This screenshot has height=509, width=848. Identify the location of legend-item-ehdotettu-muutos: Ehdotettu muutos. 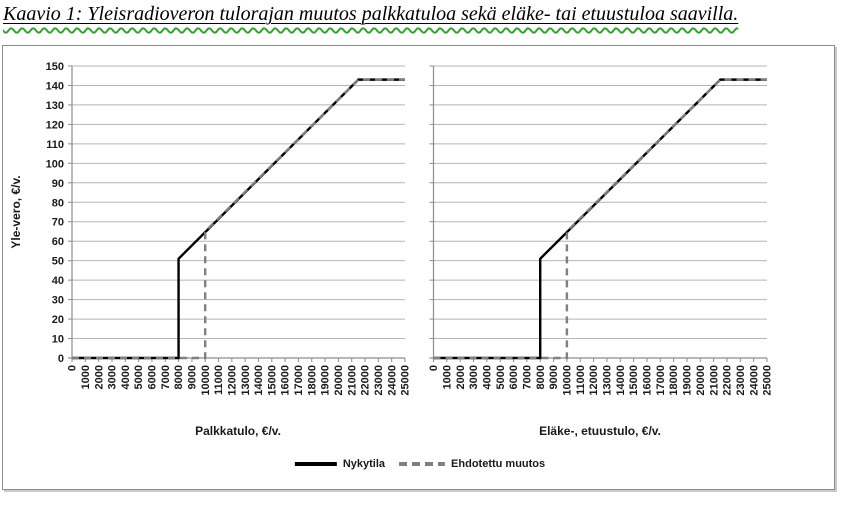
(472, 464).